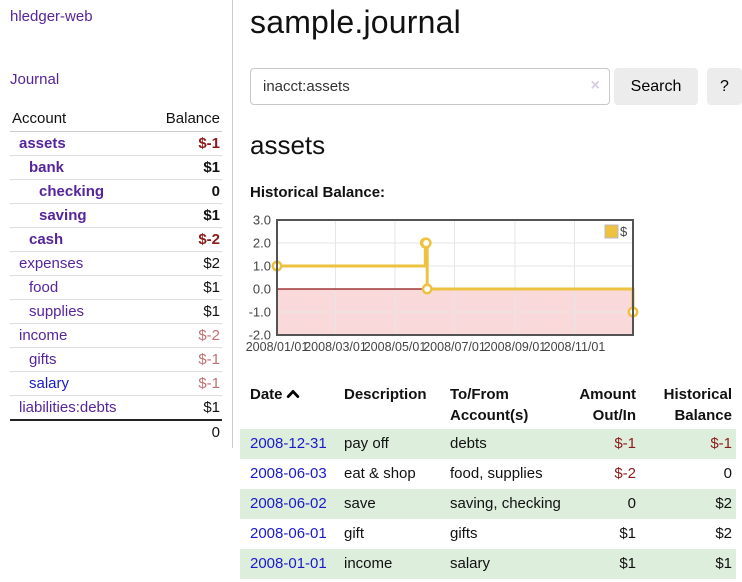 The width and height of the screenshot is (742, 582). I want to click on account-link: bank, so click(47, 167).